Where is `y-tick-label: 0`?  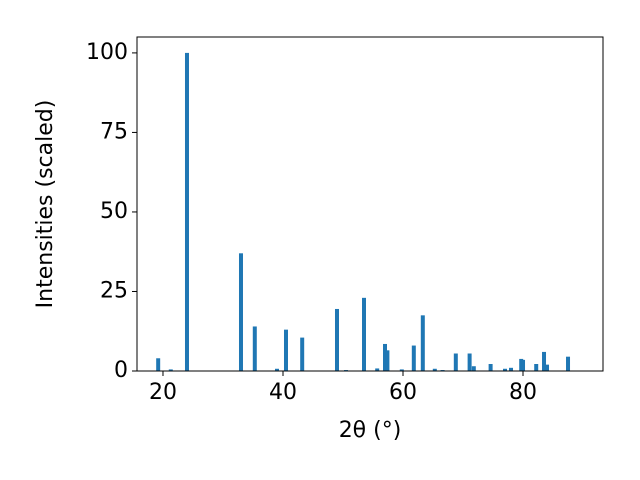 y-tick-label: 0 is located at coordinates (121, 370).